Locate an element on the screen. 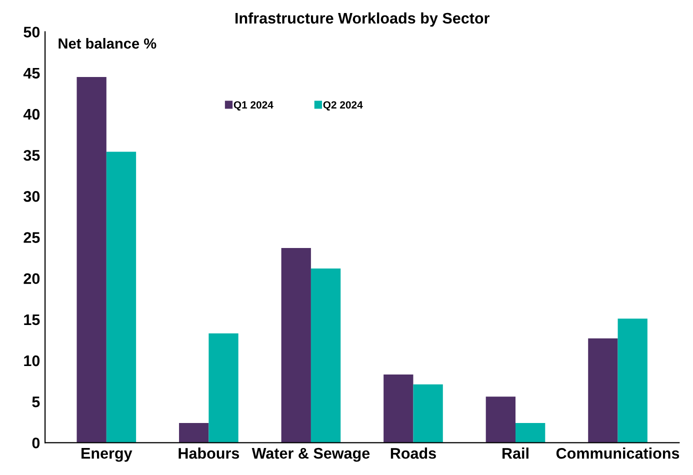 This screenshot has height=475, width=693. y-tick-label: 20 is located at coordinates (32, 278).